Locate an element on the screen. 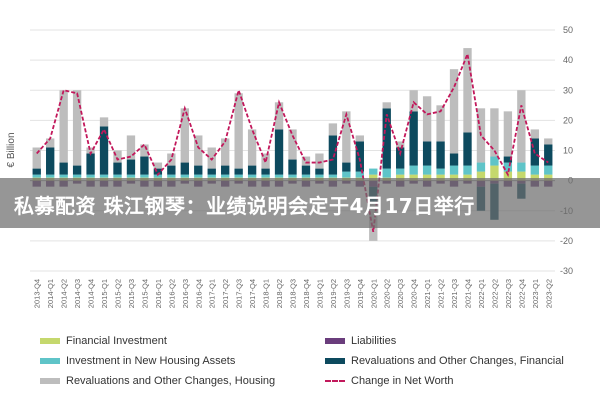 Image resolution: width=600 pixels, height=400 pixels. x-tick-label: 2022-Q4 is located at coordinates (521, 293).